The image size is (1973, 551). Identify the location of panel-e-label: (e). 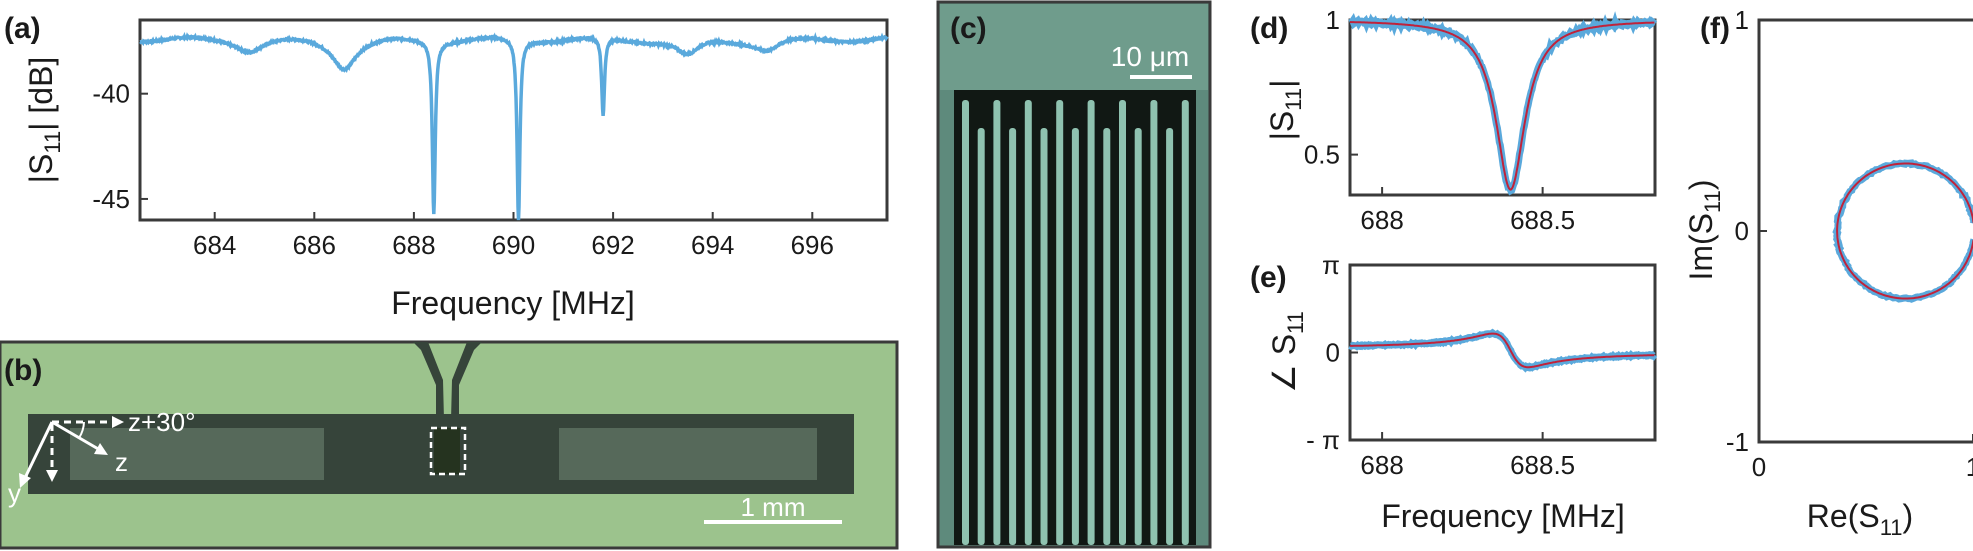
(1268, 277).